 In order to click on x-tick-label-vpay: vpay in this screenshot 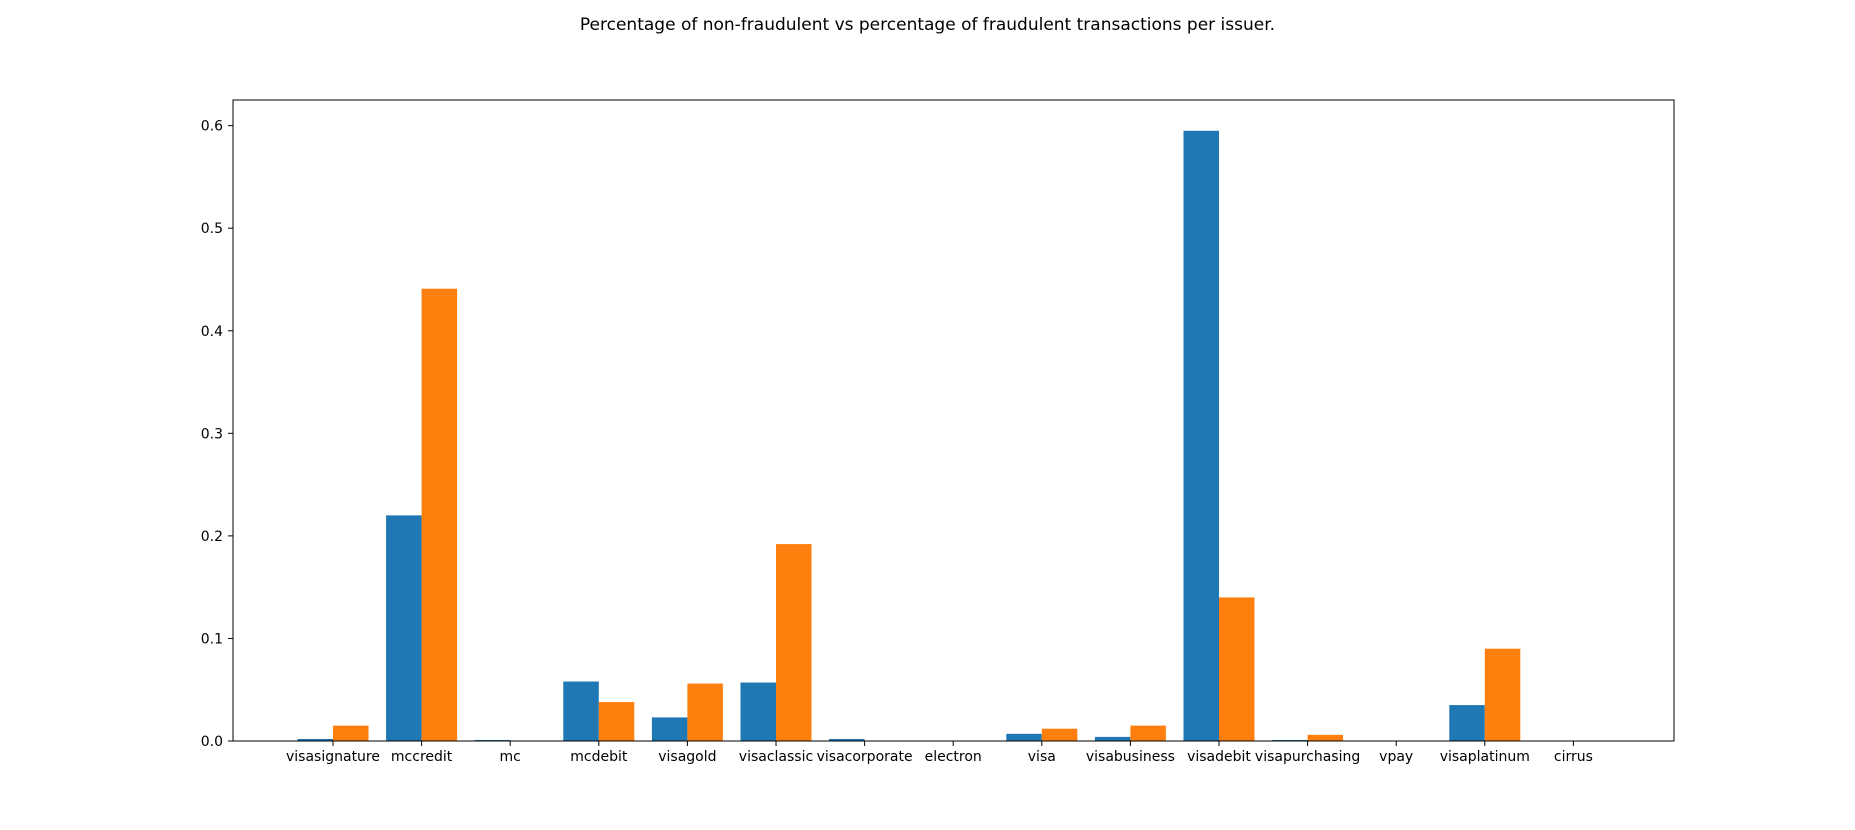, I will do `click(1396, 757)`.